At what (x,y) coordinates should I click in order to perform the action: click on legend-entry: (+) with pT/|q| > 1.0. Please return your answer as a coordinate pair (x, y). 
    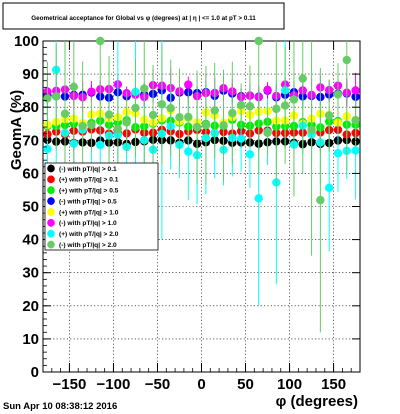
    Looking at the image, I should click on (83, 211).